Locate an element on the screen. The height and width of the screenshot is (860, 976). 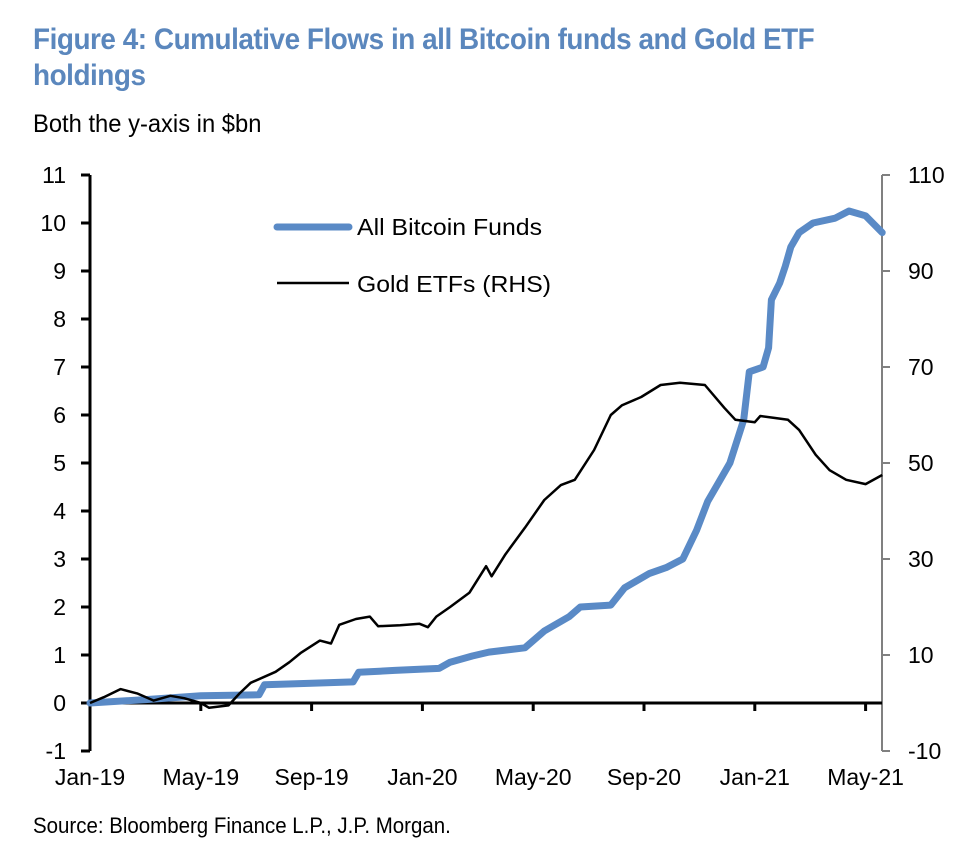
x-tick-label: Sep-20 is located at coordinates (644, 777).